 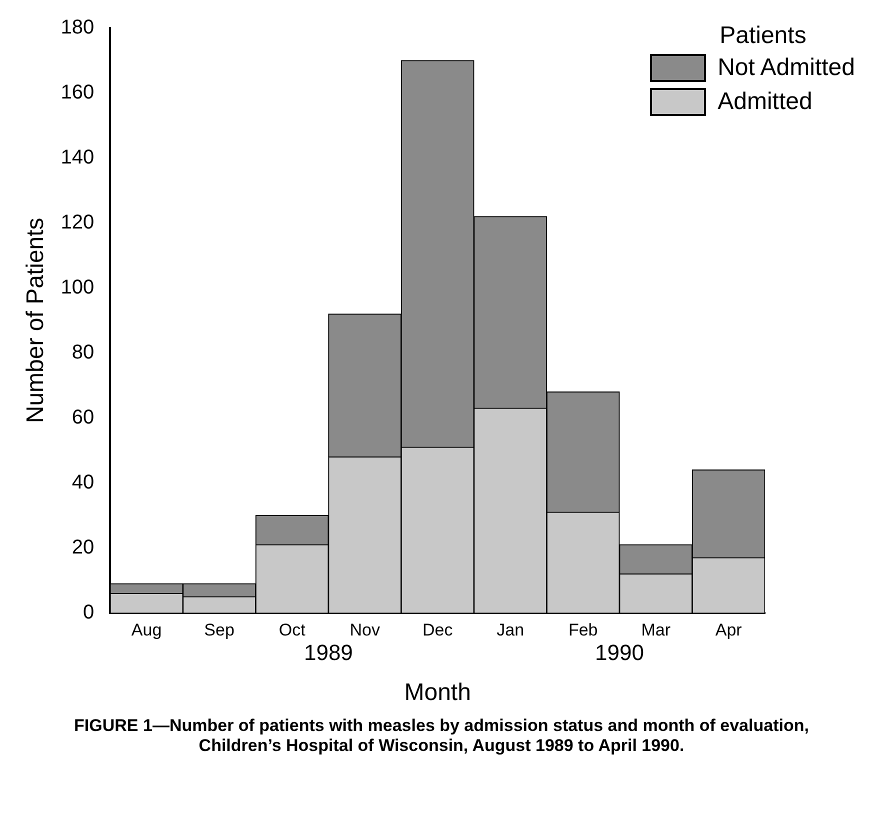 What do you see at coordinates (88, 612) in the screenshot?
I see `y-tick-label: 0` at bounding box center [88, 612].